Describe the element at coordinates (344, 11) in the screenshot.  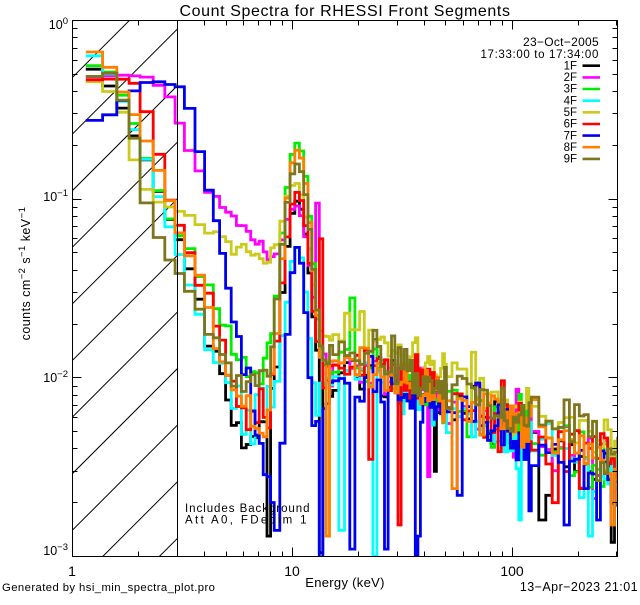
I see `svg-text:Count Spectra for RHESSI Front: Count Spectra for RHESSI Front Segments` at that location.